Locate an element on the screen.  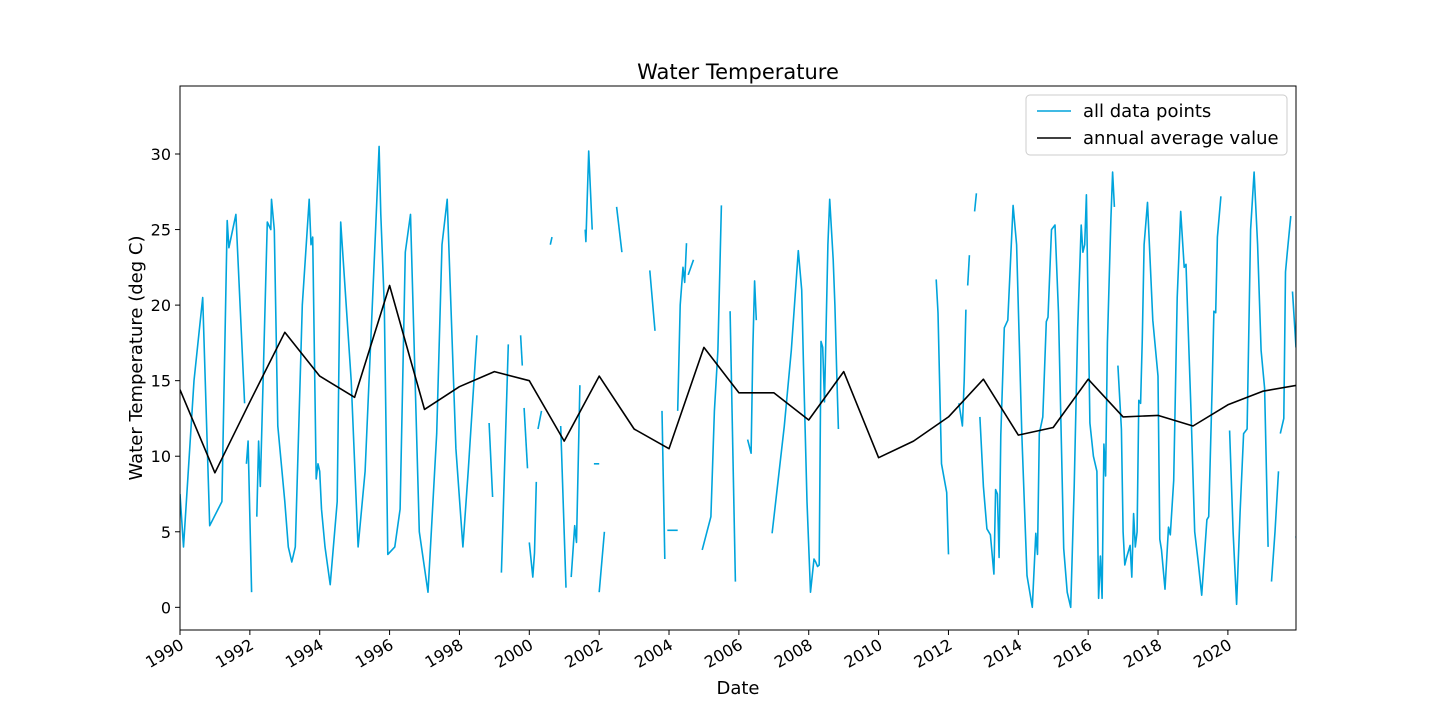
y-tick-label: 5 is located at coordinates (166, 532).